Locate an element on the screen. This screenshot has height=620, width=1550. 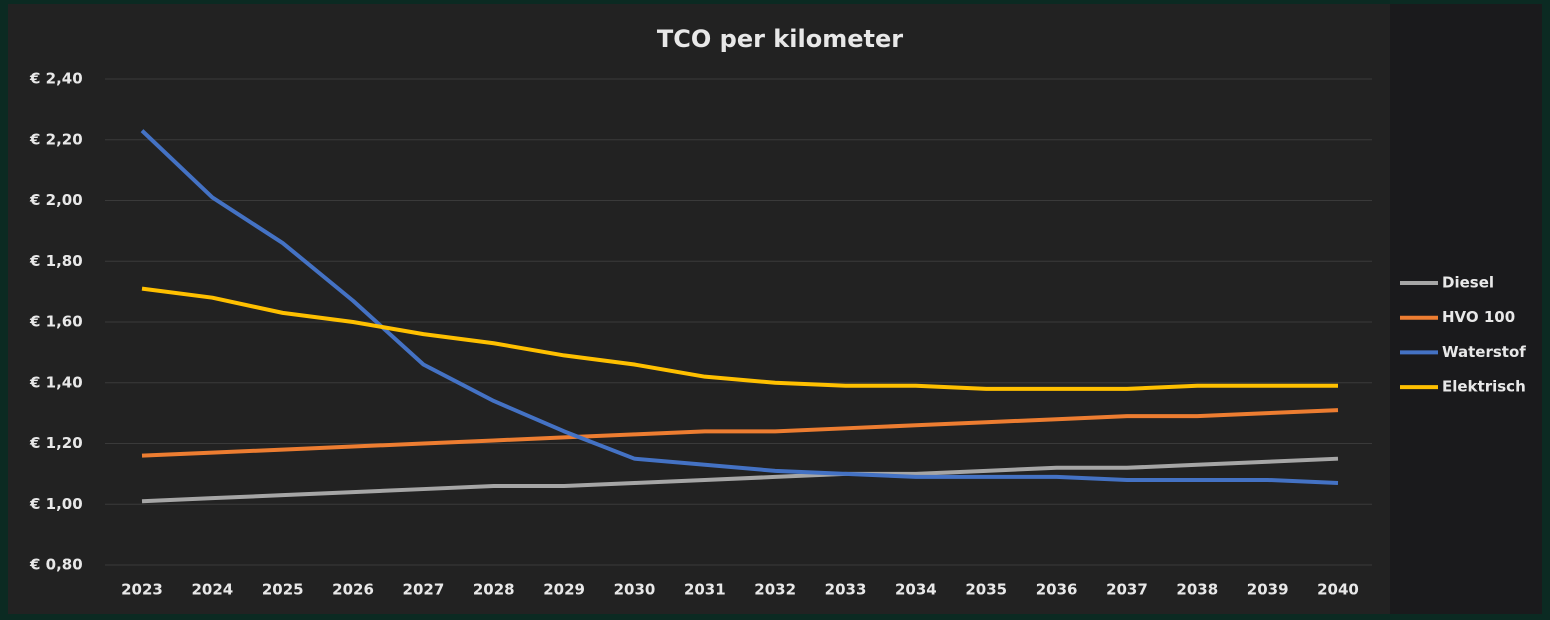
y-tick-label: € 1,60 is located at coordinates (56, 322).